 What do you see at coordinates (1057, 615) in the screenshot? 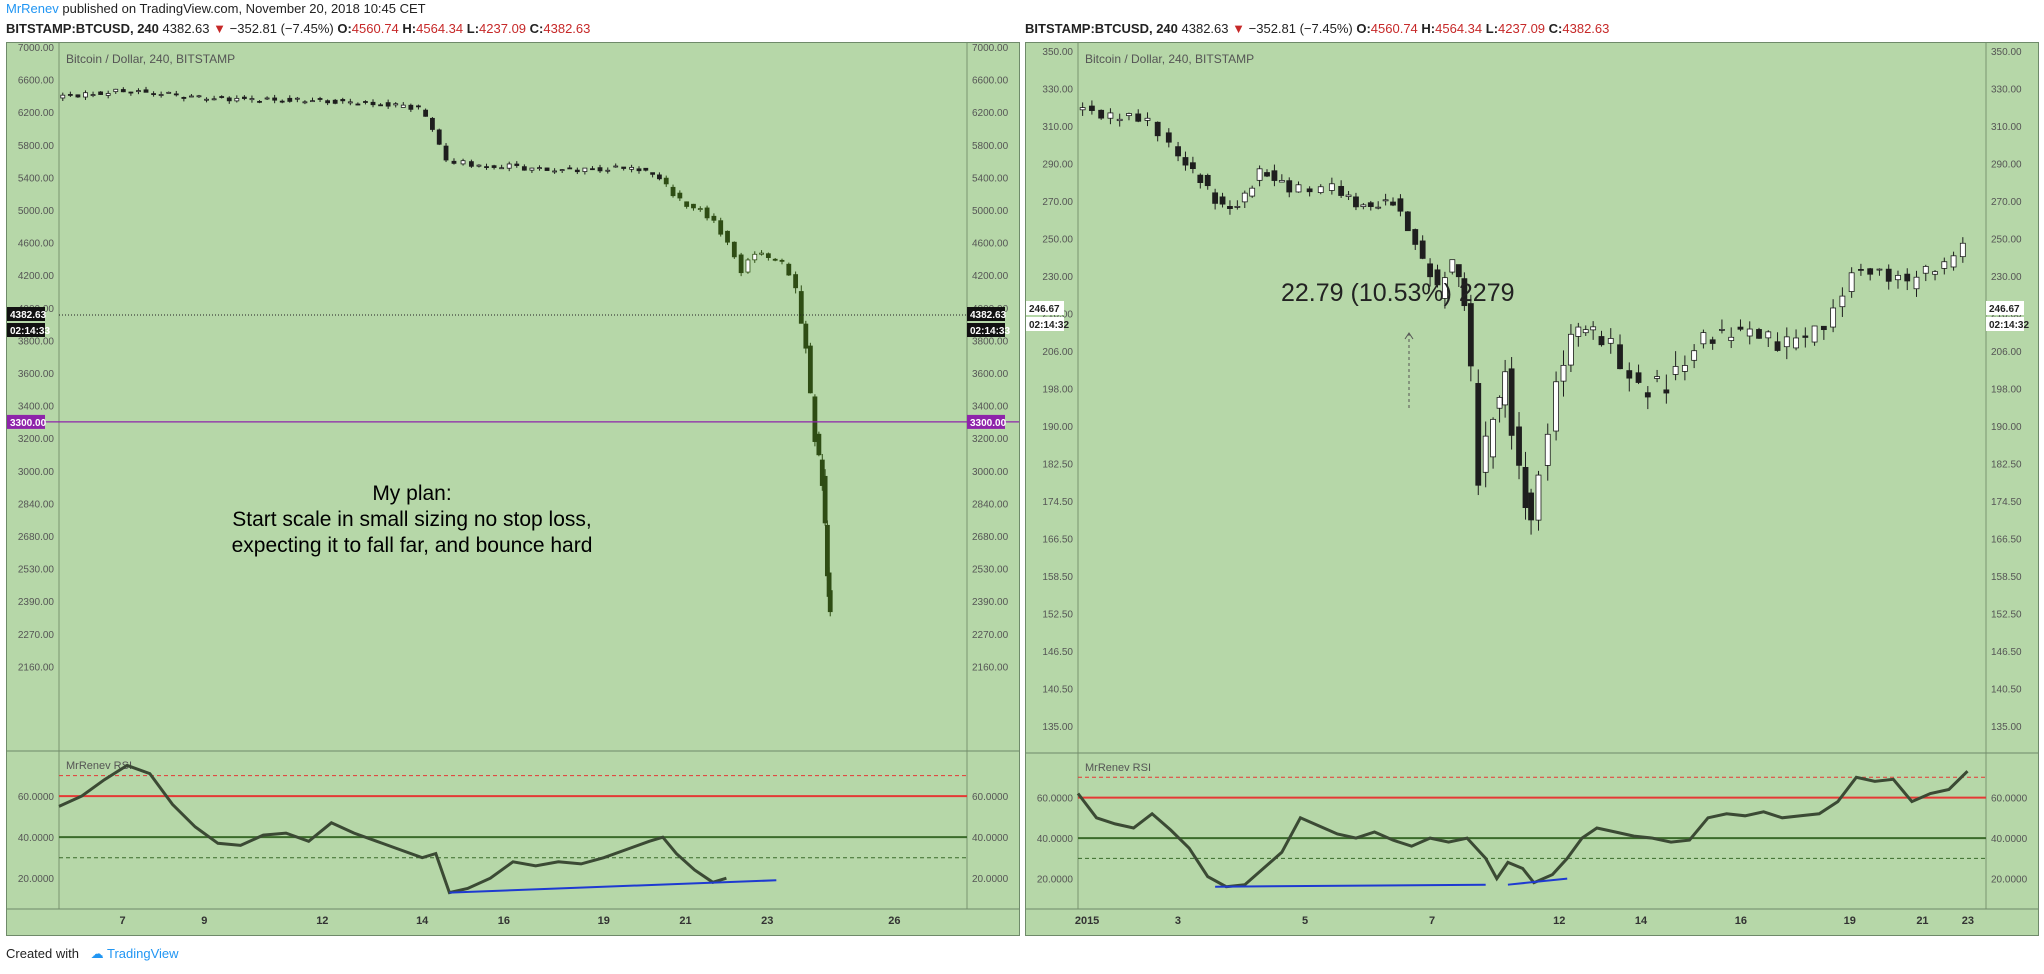
I see `y-tick-left: 152.50` at bounding box center [1057, 615].